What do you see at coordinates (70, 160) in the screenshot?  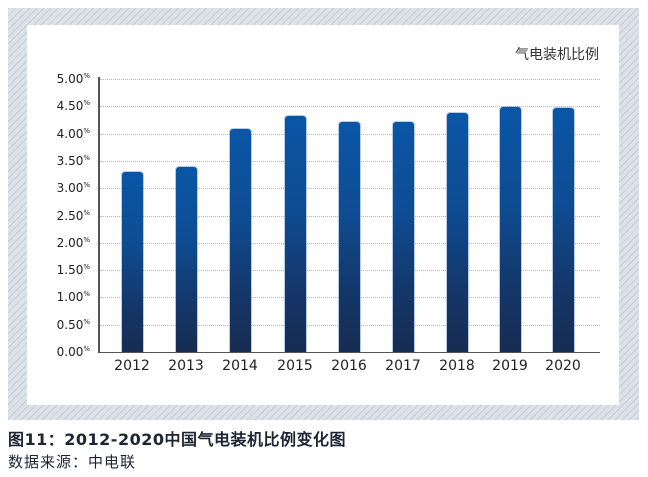 I see `y-tick-value: 3.50` at bounding box center [70, 160].